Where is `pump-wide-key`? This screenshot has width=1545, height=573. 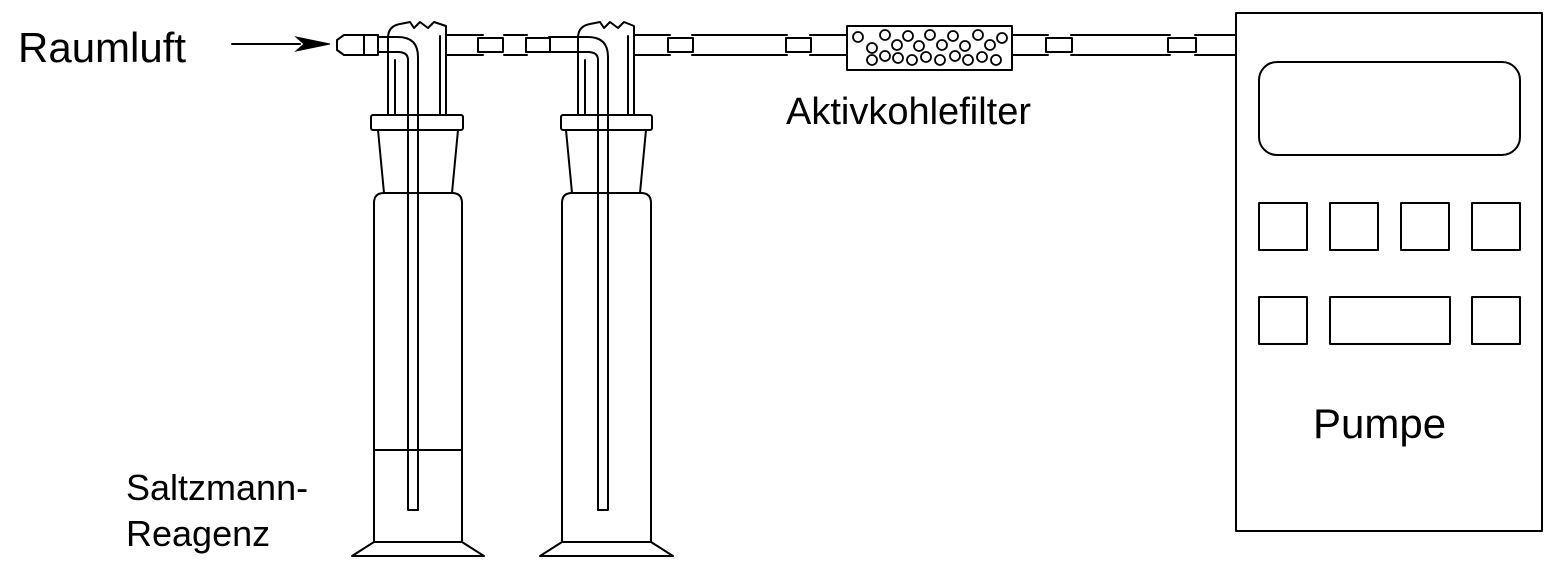 pump-wide-key is located at coordinates (1390, 320).